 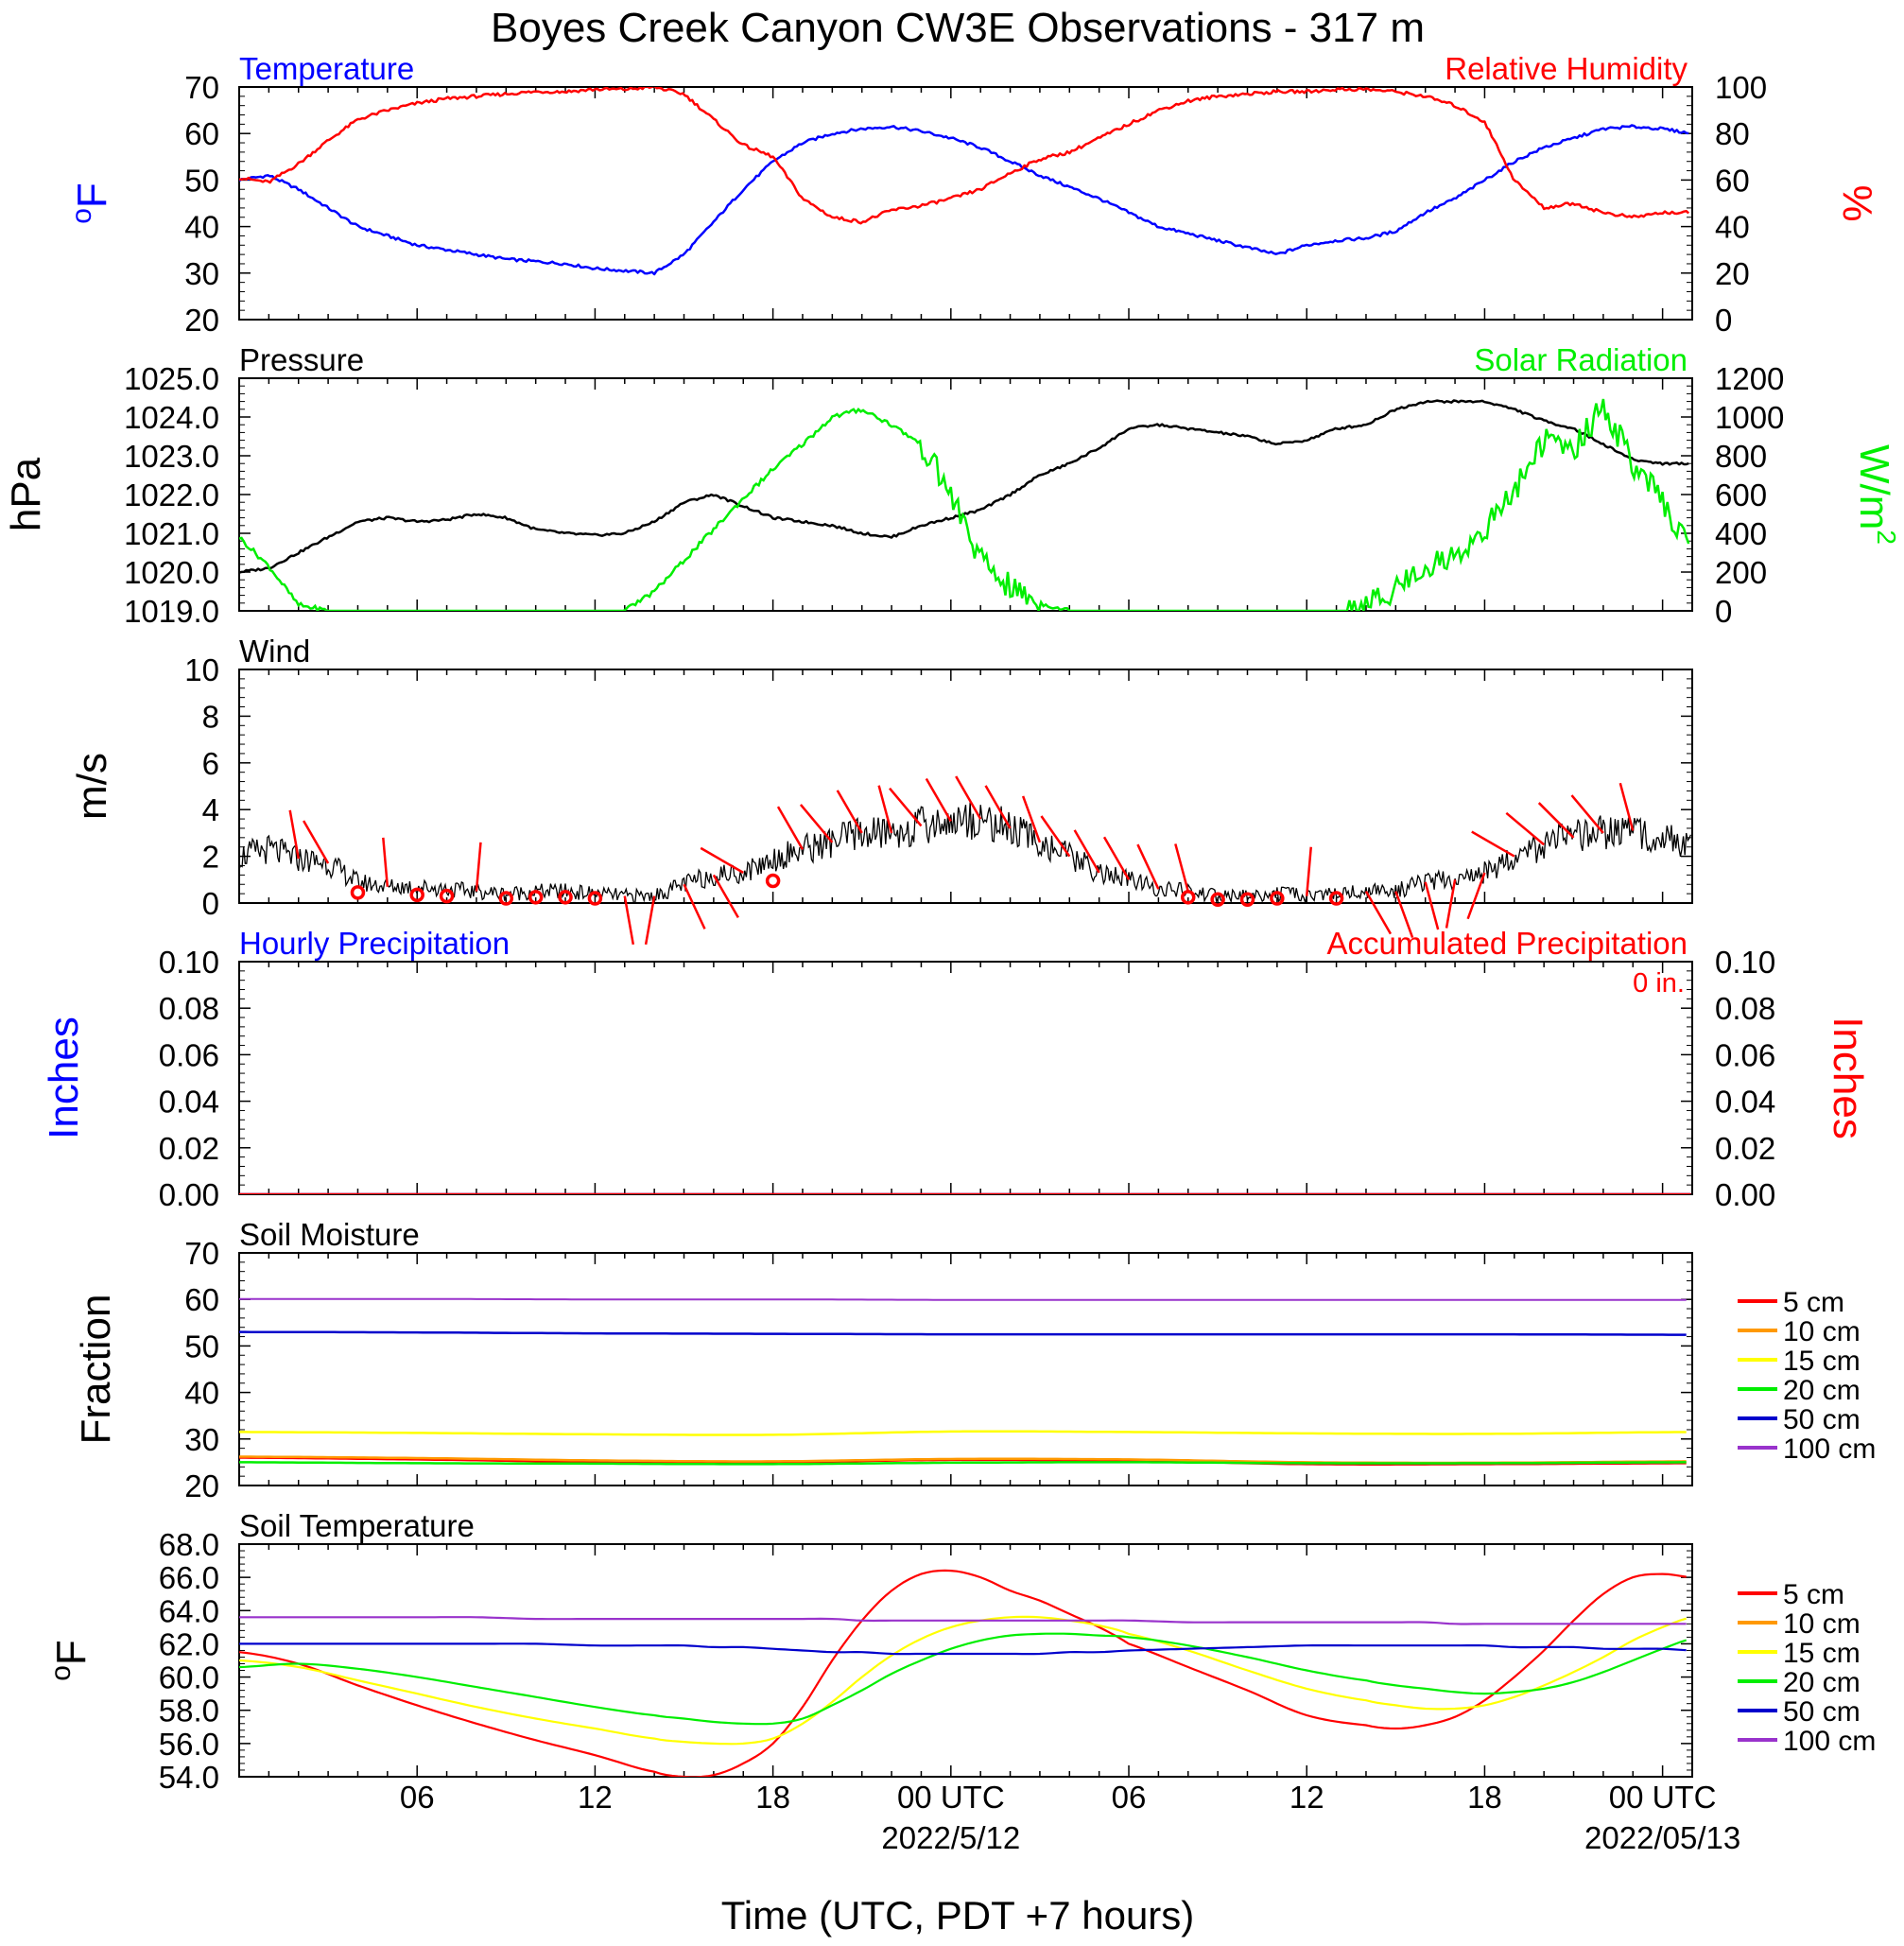 What do you see at coordinates (211, 716) in the screenshot?
I see `y-tick-label: 8` at bounding box center [211, 716].